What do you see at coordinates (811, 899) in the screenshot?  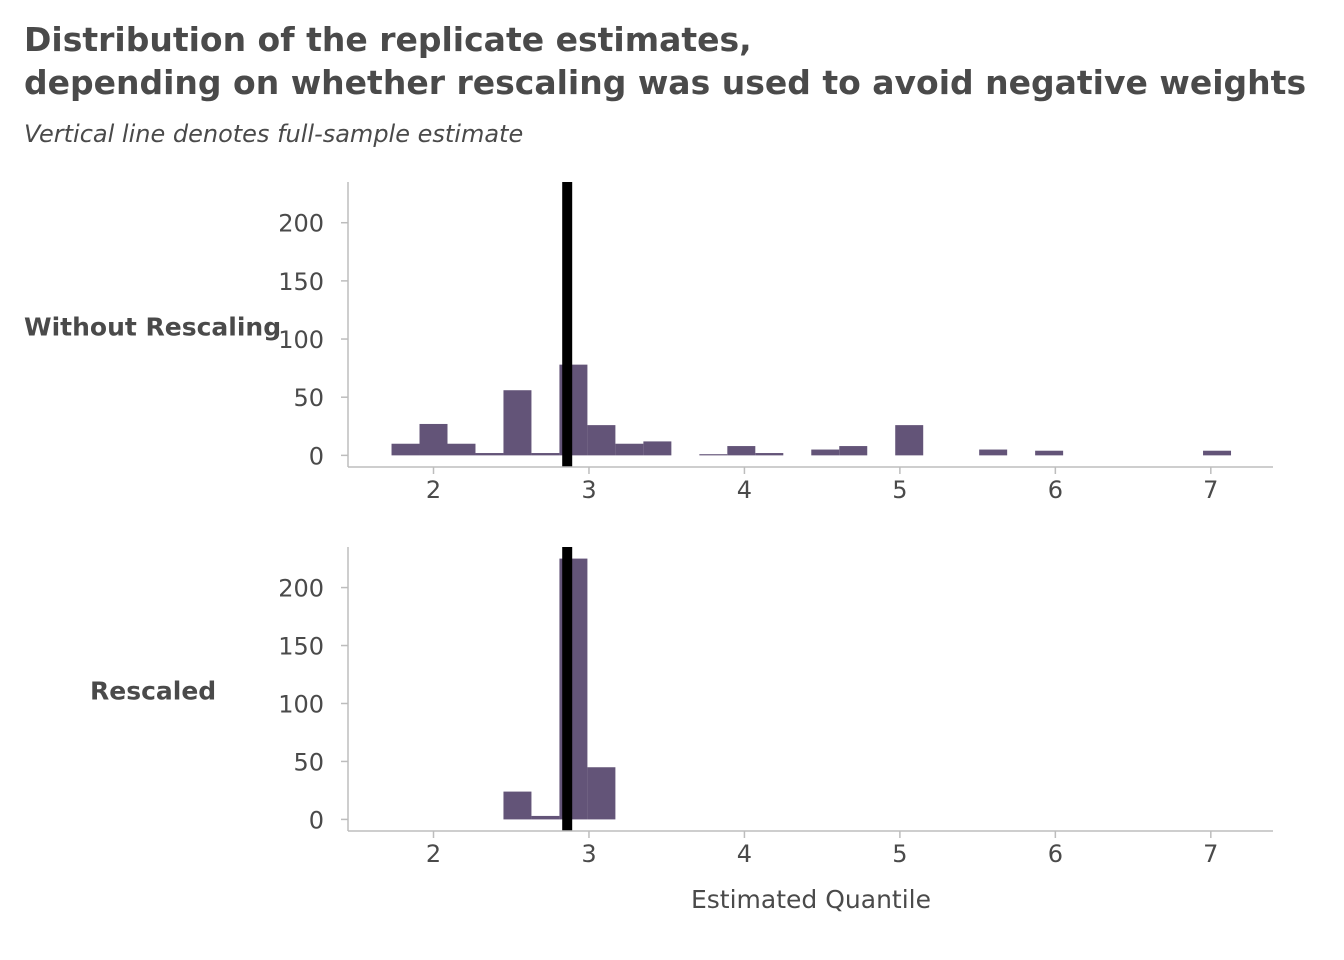 I see `x-axis-title: Estimated Quantile` at bounding box center [811, 899].